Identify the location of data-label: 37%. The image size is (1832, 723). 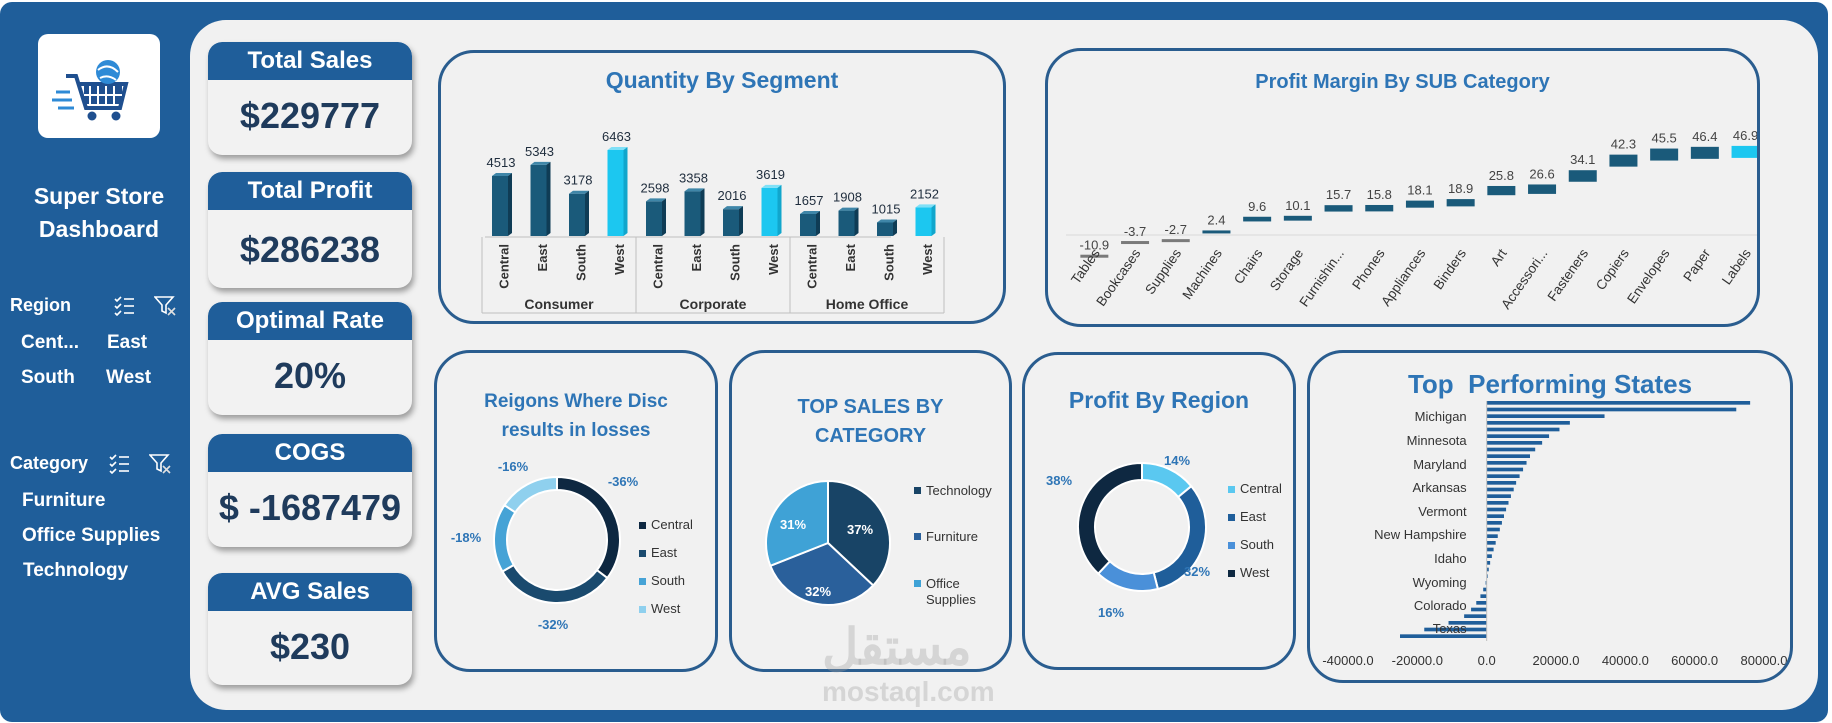
(860, 529).